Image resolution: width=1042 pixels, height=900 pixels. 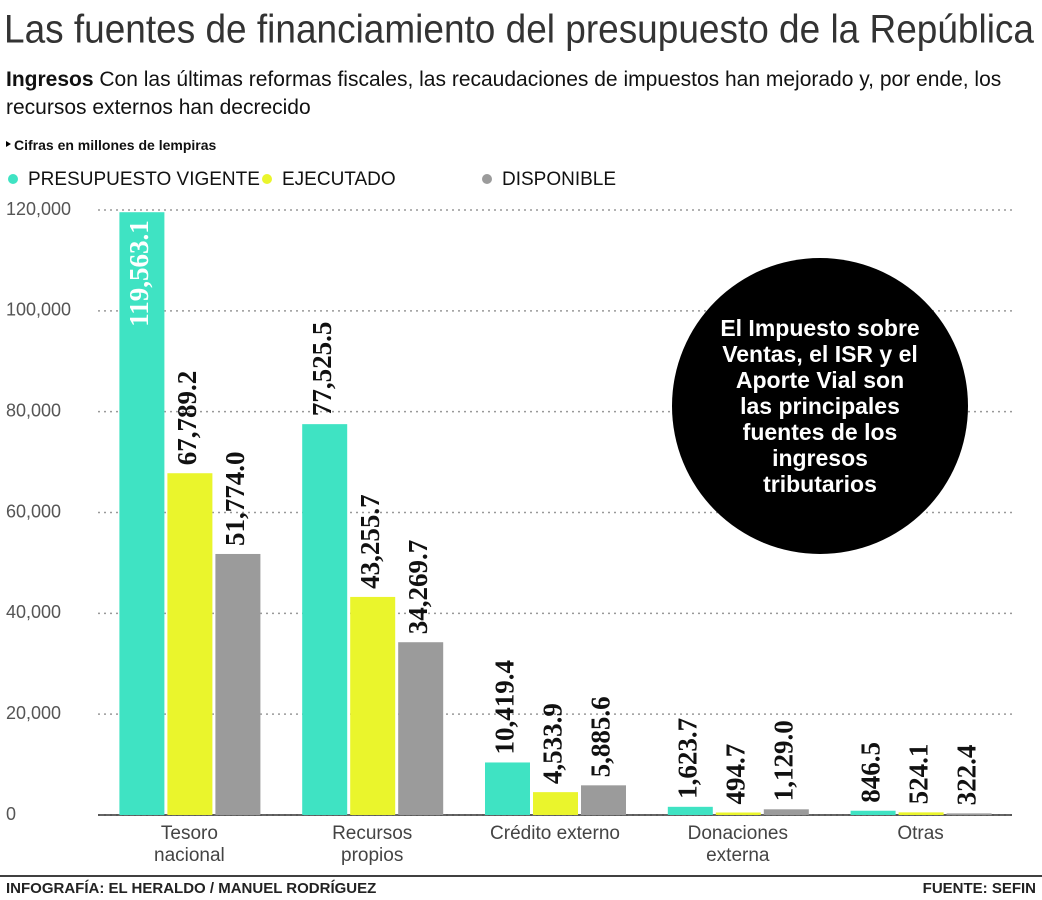 What do you see at coordinates (601, 736) in the screenshot?
I see `value-label: 5,885.6` at bounding box center [601, 736].